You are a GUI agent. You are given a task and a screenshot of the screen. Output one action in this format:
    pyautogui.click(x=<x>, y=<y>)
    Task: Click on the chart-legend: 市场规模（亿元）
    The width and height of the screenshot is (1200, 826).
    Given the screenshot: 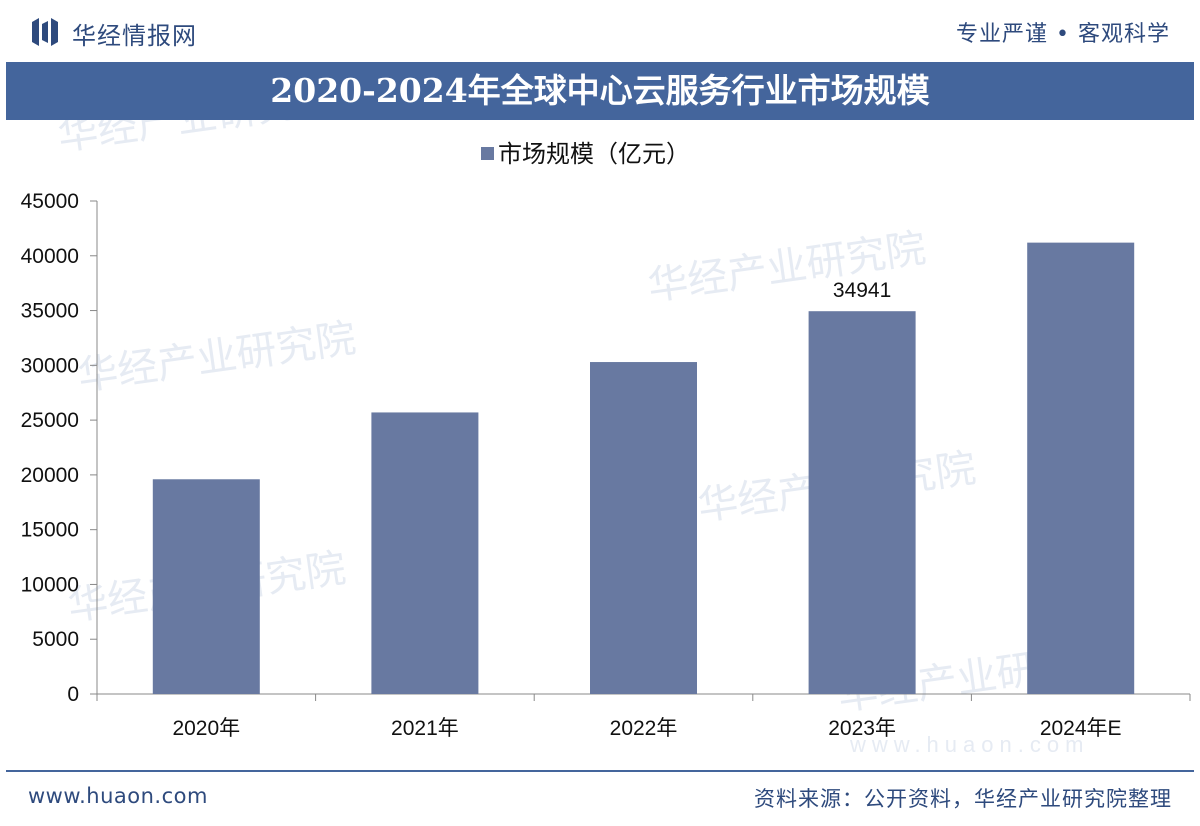 What is the action you would take?
    pyautogui.click(x=585, y=154)
    